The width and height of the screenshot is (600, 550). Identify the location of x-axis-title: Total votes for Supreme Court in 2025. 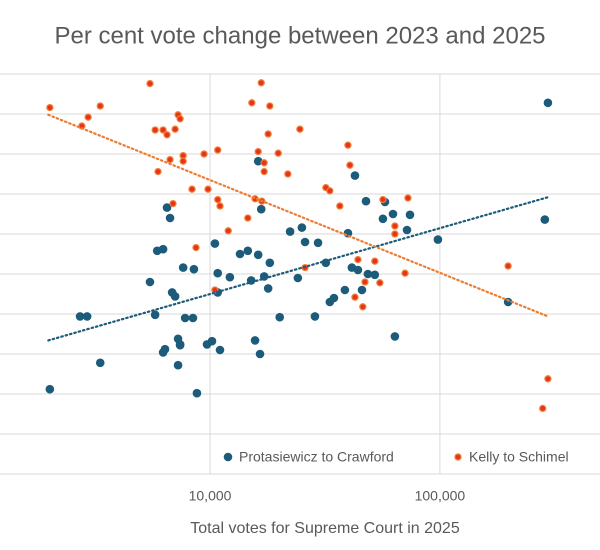
(325, 528).